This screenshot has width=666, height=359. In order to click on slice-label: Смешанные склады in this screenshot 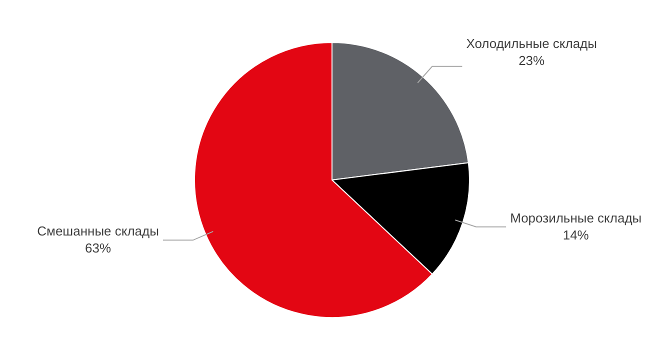, I will do `click(98, 231)`.